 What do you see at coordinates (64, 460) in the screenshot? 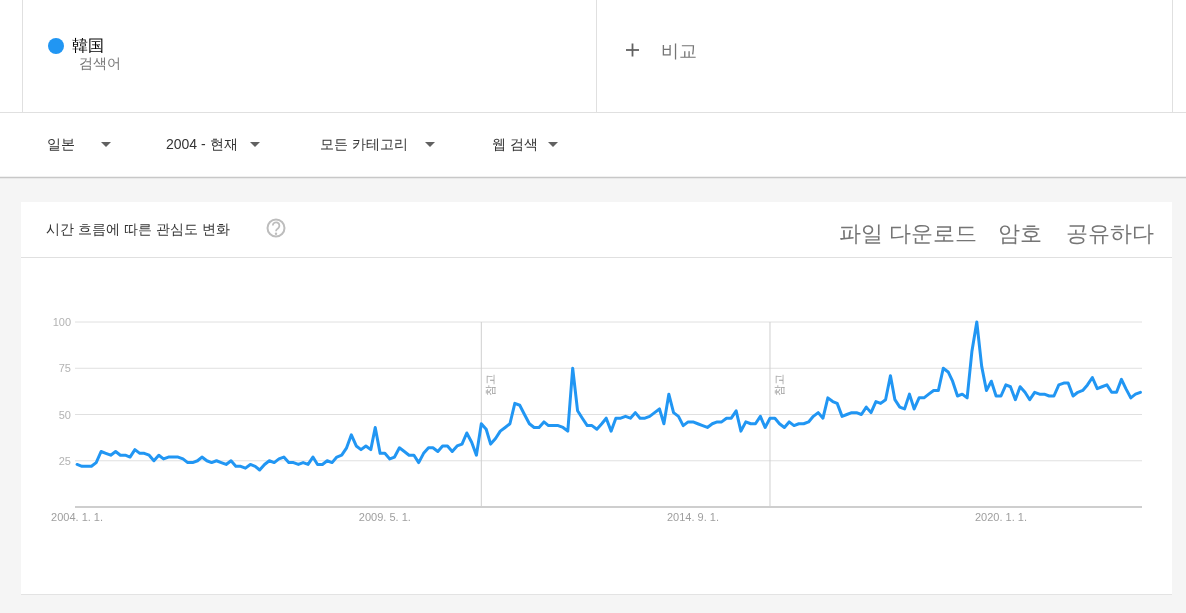
I see `y-tick-label: 25` at bounding box center [64, 460].